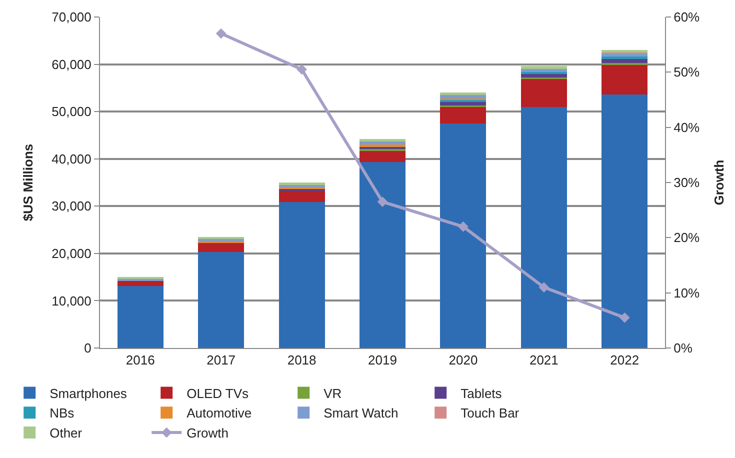  What do you see at coordinates (72, 158) in the screenshot?
I see `y-tick-label: 40,000` at bounding box center [72, 158].